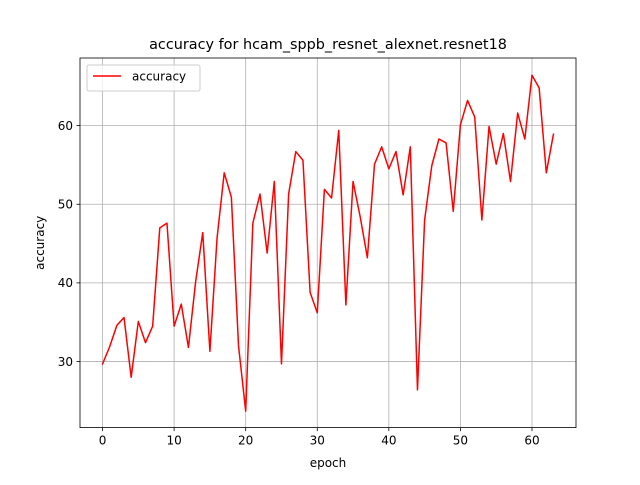  I want to click on legend-label: accuracy, so click(159, 77).